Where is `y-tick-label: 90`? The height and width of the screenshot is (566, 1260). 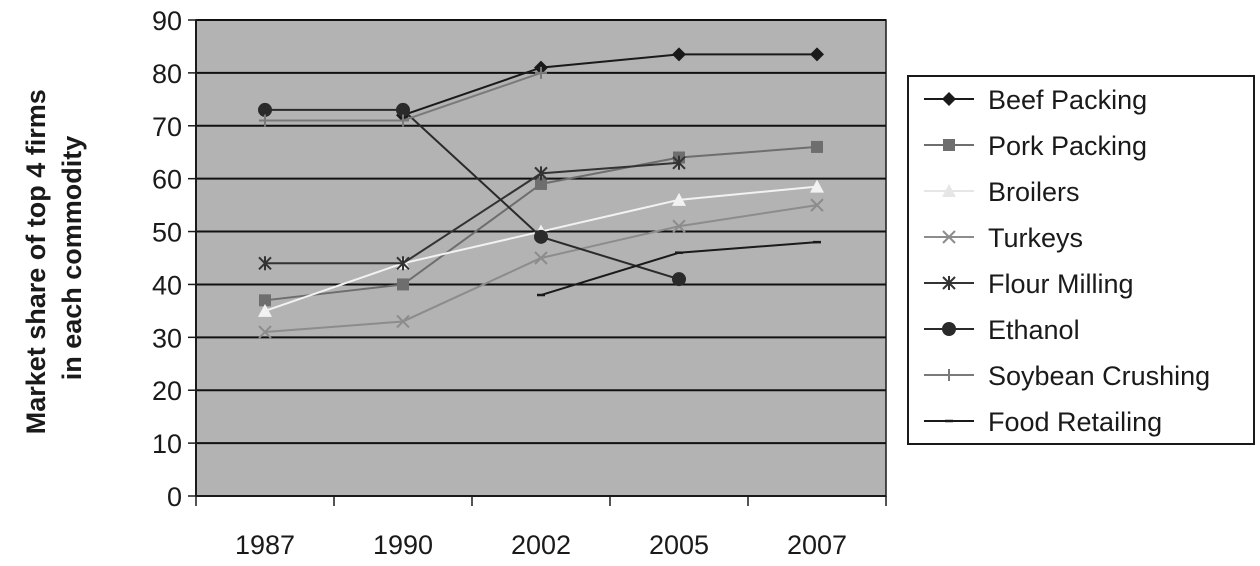 y-tick-label: 90 is located at coordinates (167, 21).